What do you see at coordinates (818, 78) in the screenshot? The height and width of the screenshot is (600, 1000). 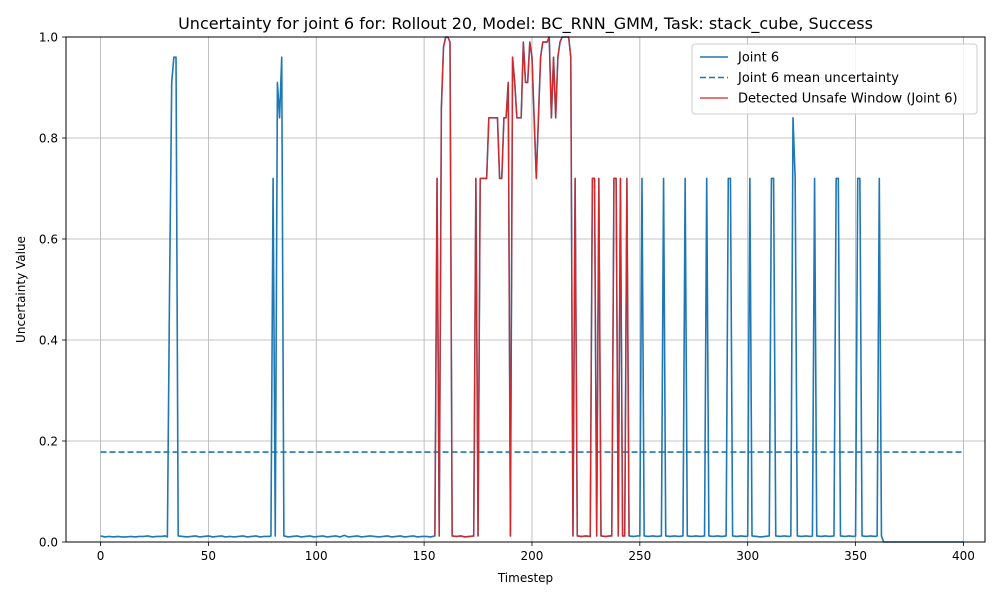 I see `legend-label-mean: Joint 6 mean uncertainty` at bounding box center [818, 78].